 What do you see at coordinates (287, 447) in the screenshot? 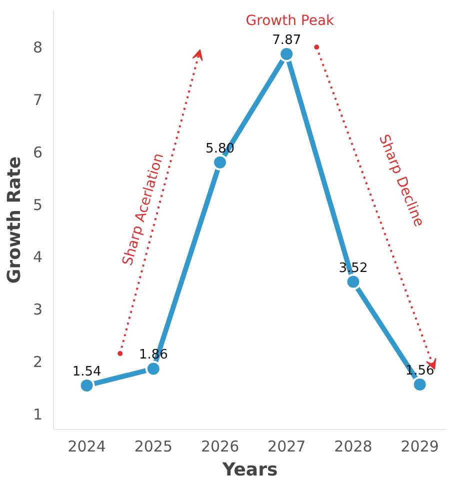
I see `x-tick-label: 2027` at bounding box center [287, 447].